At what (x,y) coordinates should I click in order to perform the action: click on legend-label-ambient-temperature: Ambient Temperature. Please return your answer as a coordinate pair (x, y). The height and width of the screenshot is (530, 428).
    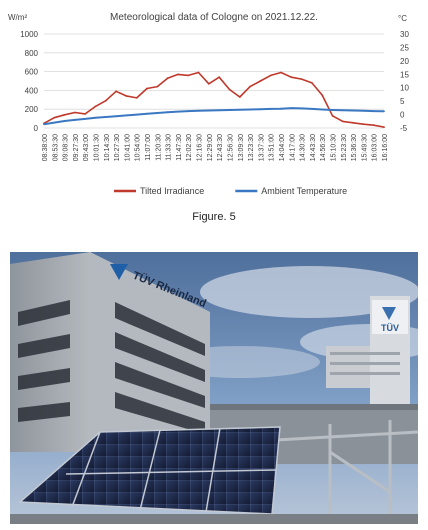
    Looking at the image, I should click on (304, 191).